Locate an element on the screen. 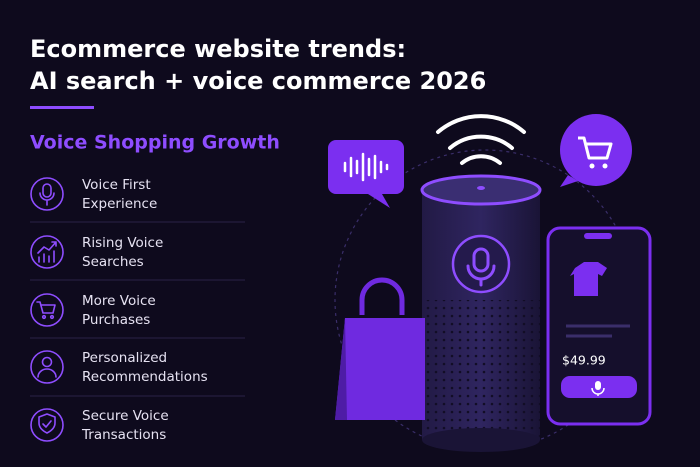  item-text: Experience is located at coordinates (119, 204).